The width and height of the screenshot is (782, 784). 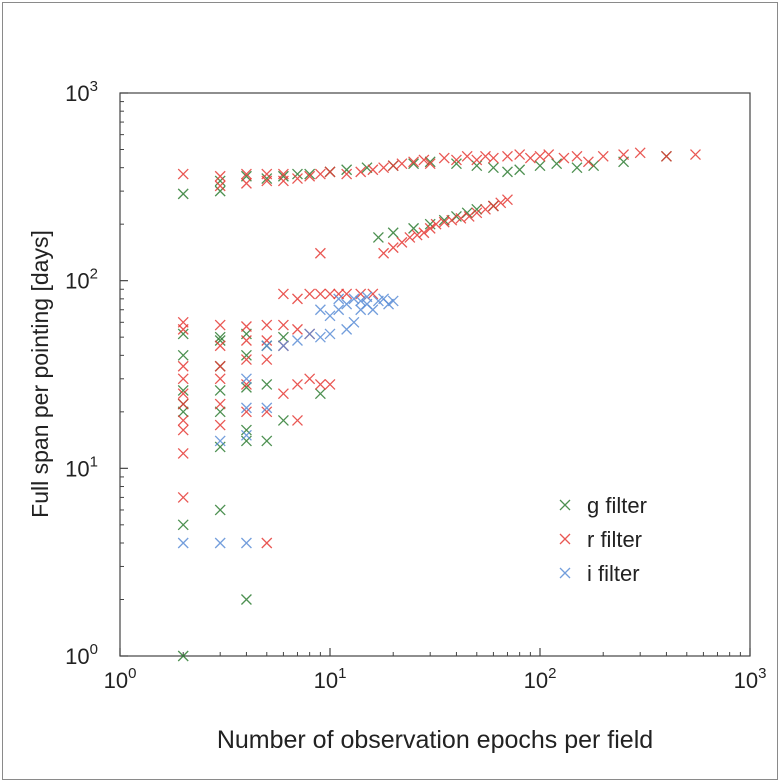 I want to click on y-tick-exponent: 0, so click(x=94, y=649).